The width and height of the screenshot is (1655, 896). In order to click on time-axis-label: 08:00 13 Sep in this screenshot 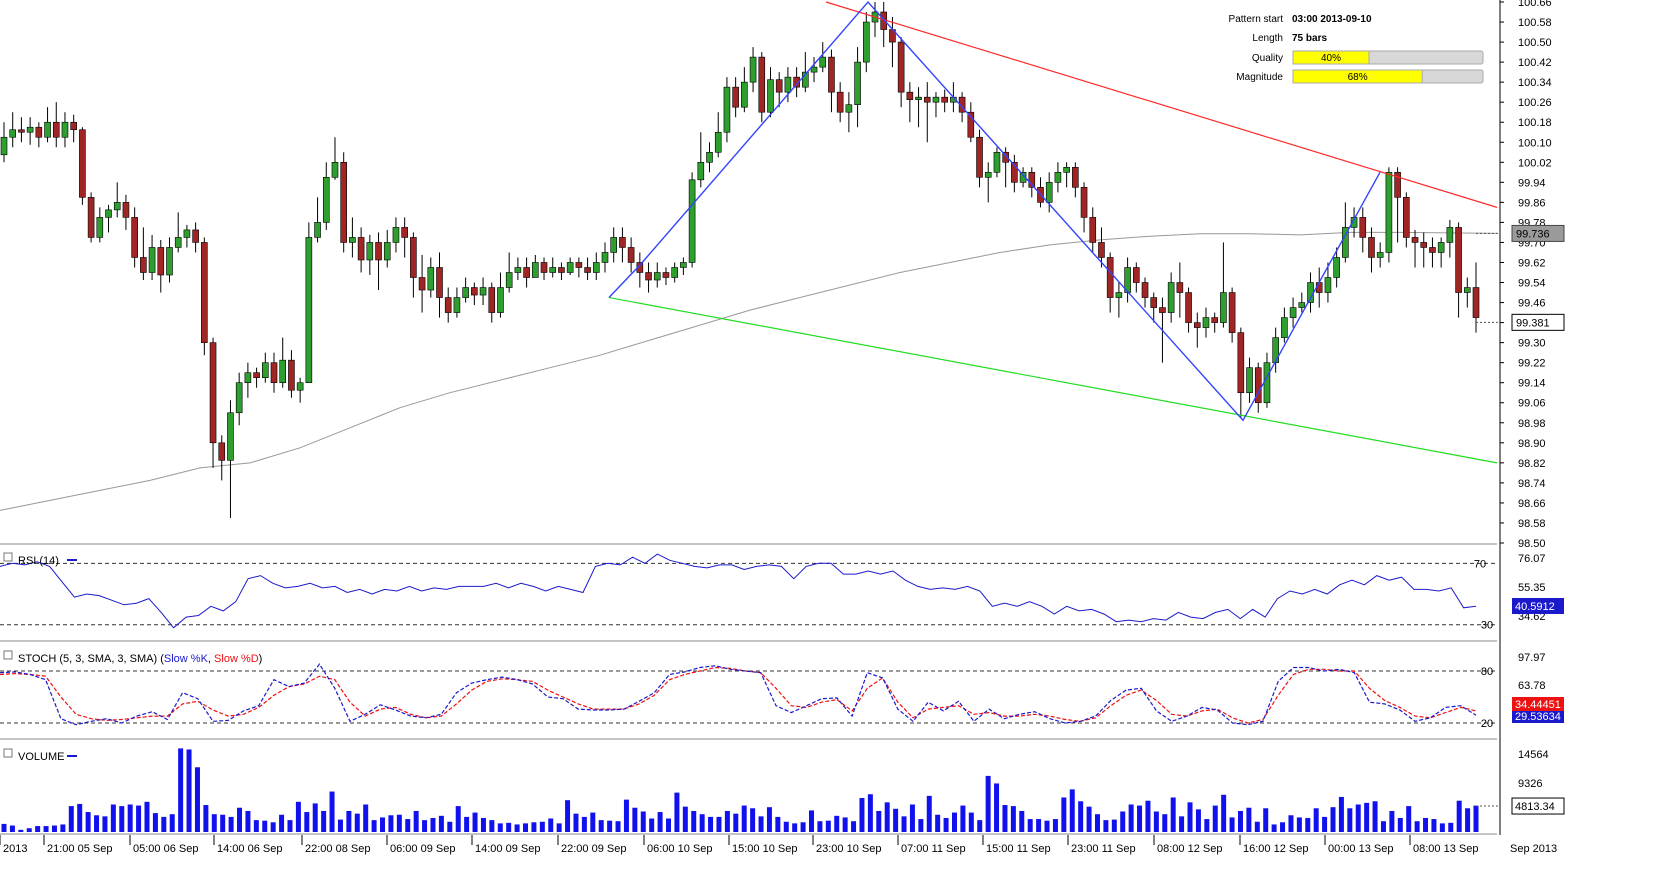, I will do `click(1445, 849)`.